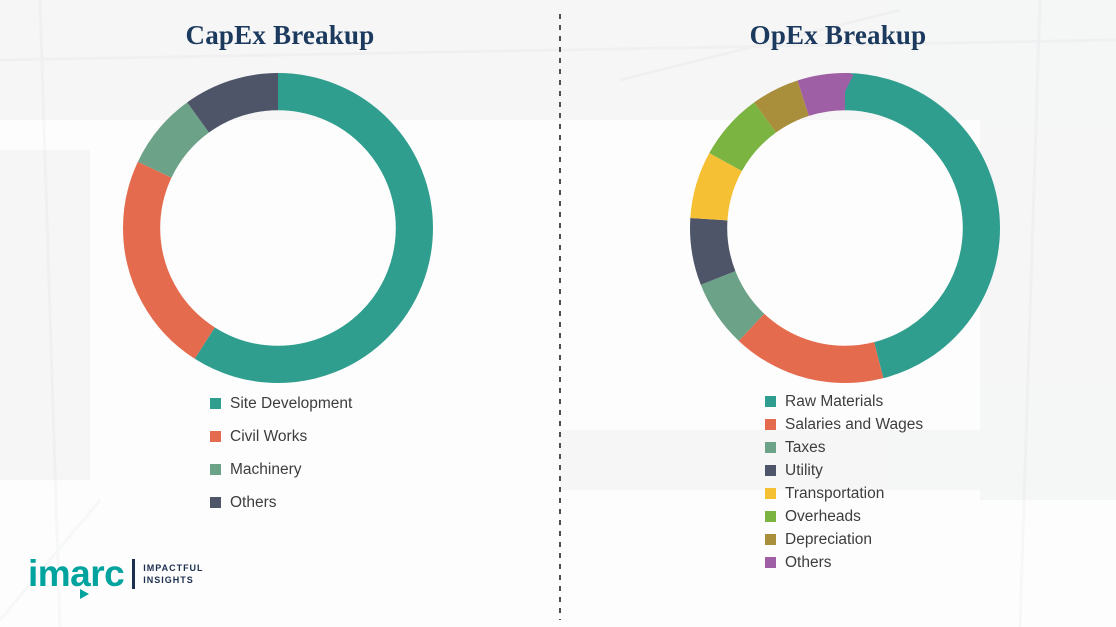 Image resolution: width=1116 pixels, height=627 pixels. I want to click on imarc-logo-text: imarc, so click(76, 573).